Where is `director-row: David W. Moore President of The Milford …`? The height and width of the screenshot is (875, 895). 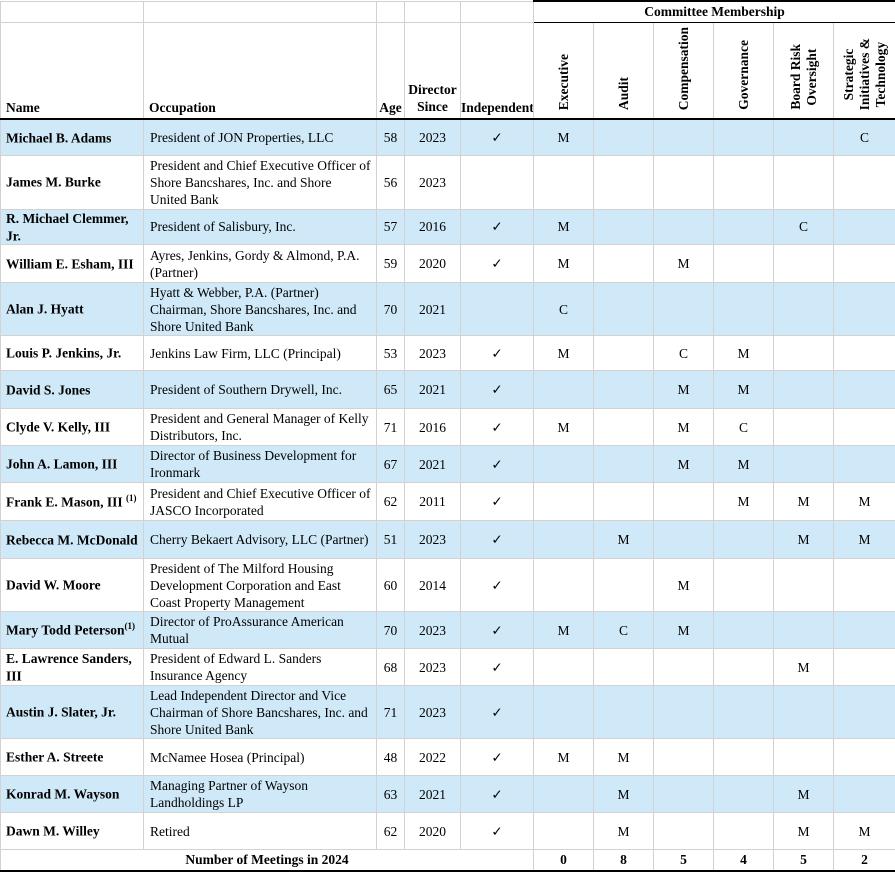
director-row: David W. Moore President of The Milford … is located at coordinates (447, 585).